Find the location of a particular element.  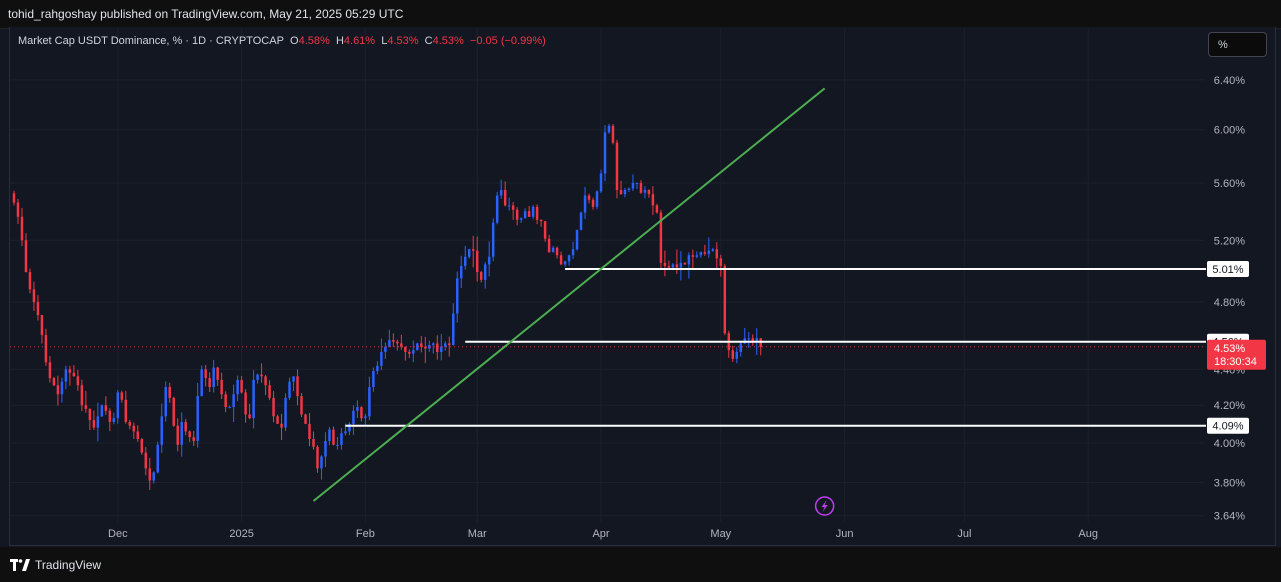

x-tick-label: Aug is located at coordinates (1088, 534).